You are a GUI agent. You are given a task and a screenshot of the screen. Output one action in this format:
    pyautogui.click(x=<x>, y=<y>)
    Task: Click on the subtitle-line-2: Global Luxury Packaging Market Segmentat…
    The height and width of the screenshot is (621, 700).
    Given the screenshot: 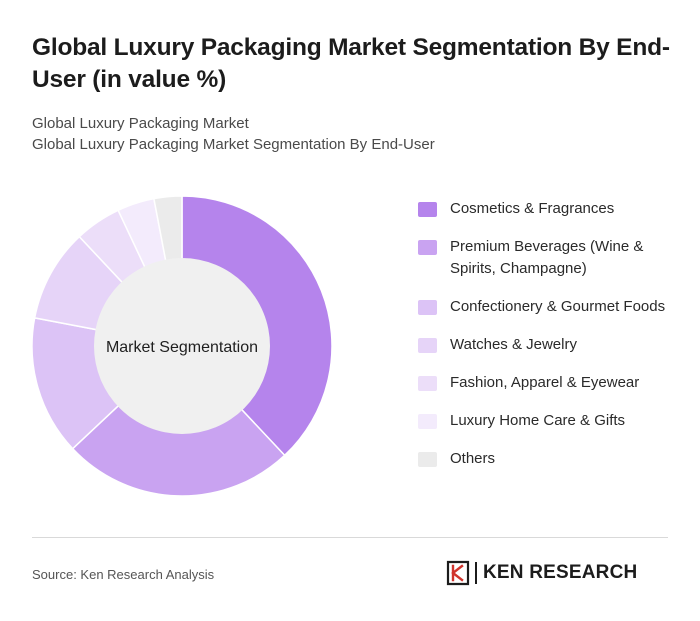 What is the action you would take?
    pyautogui.click(x=233, y=144)
    